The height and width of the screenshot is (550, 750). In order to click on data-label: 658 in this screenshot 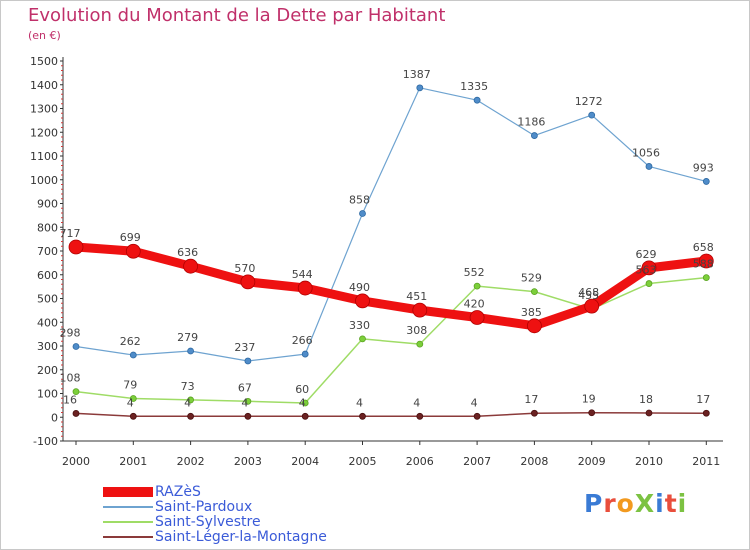, I will do `click(703, 247)`.